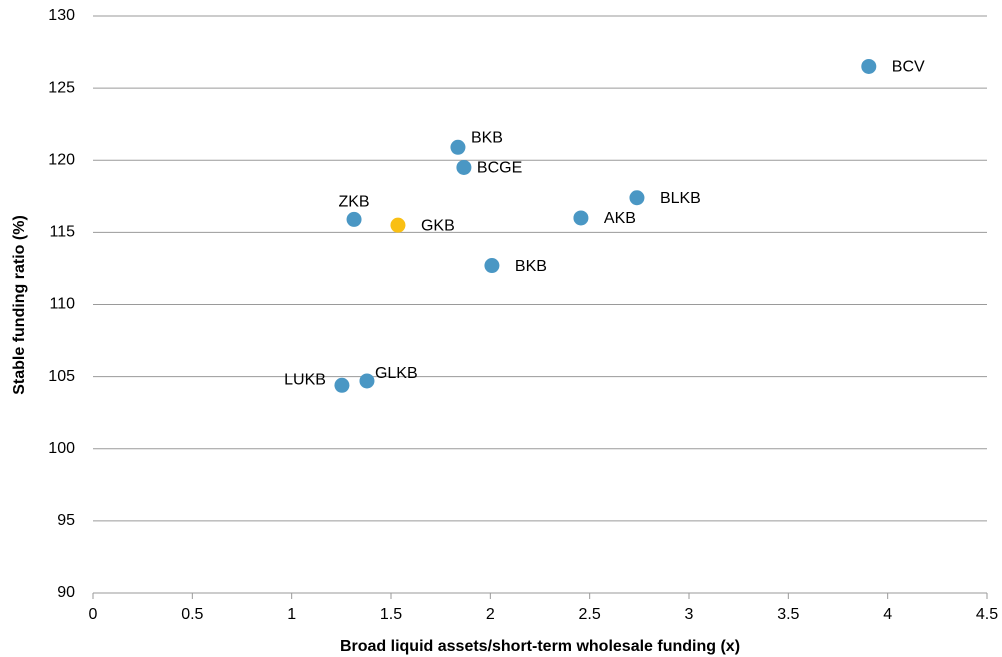  I want to click on x-tick-label: 1, so click(291, 614).